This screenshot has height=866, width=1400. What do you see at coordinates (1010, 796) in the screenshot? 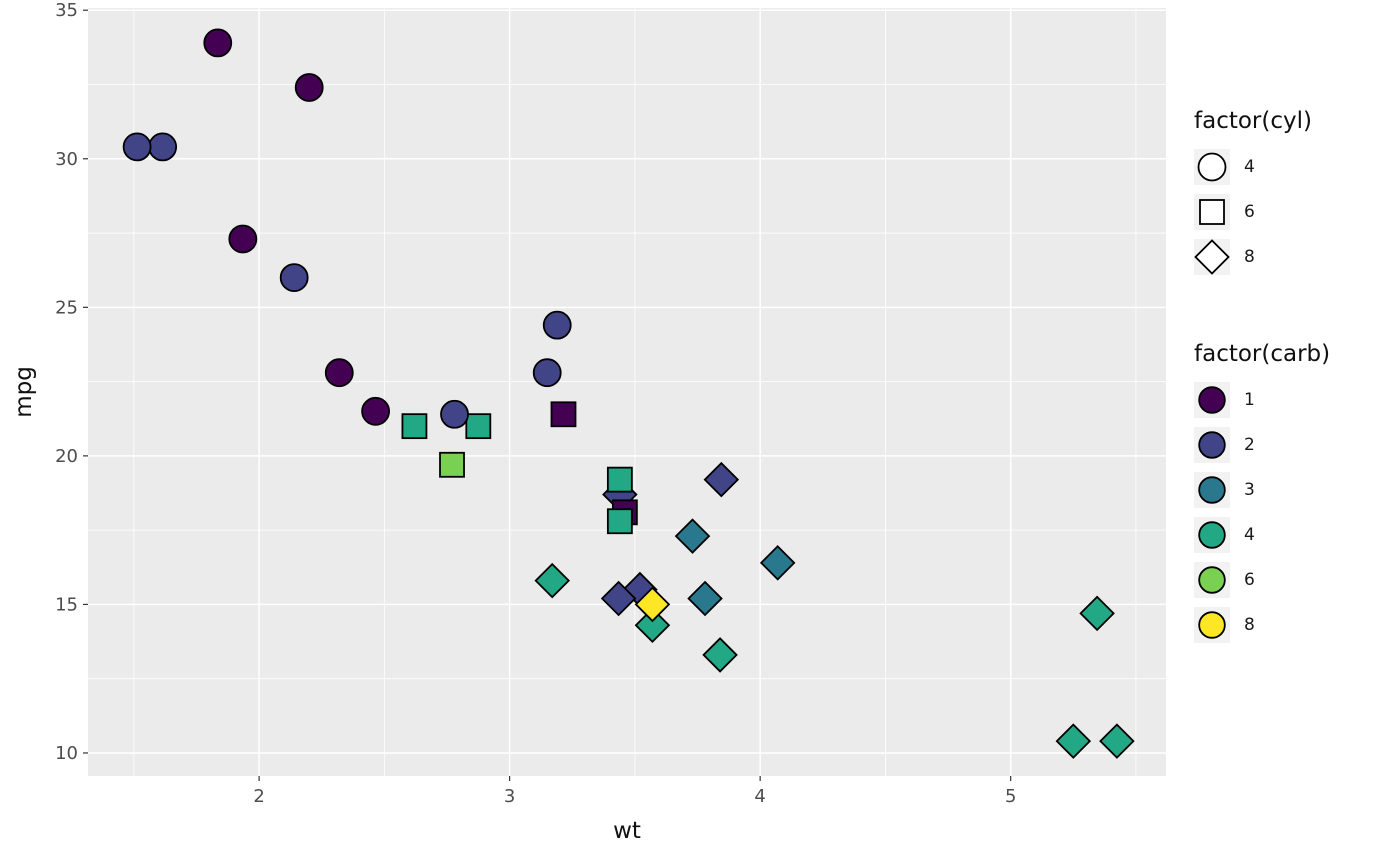
I see `x-tick-label: 5` at bounding box center [1010, 796].